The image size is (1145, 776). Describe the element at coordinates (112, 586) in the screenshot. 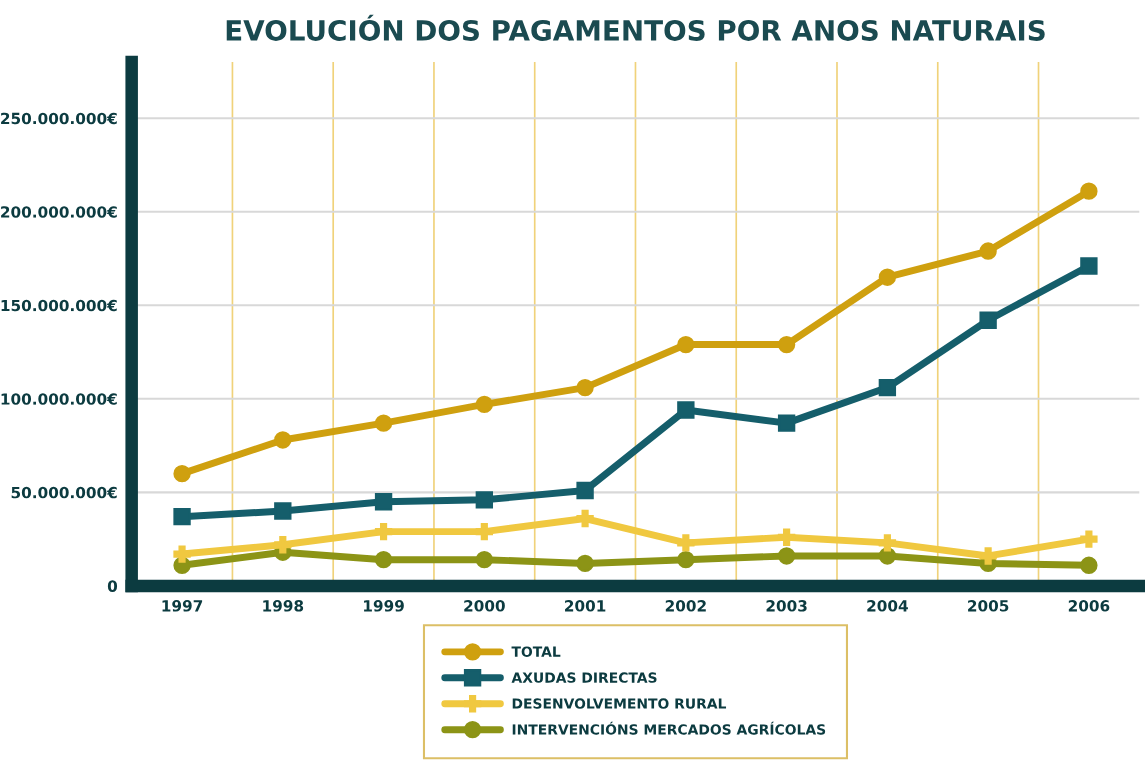

I see `y-tick-label: 0` at that location.